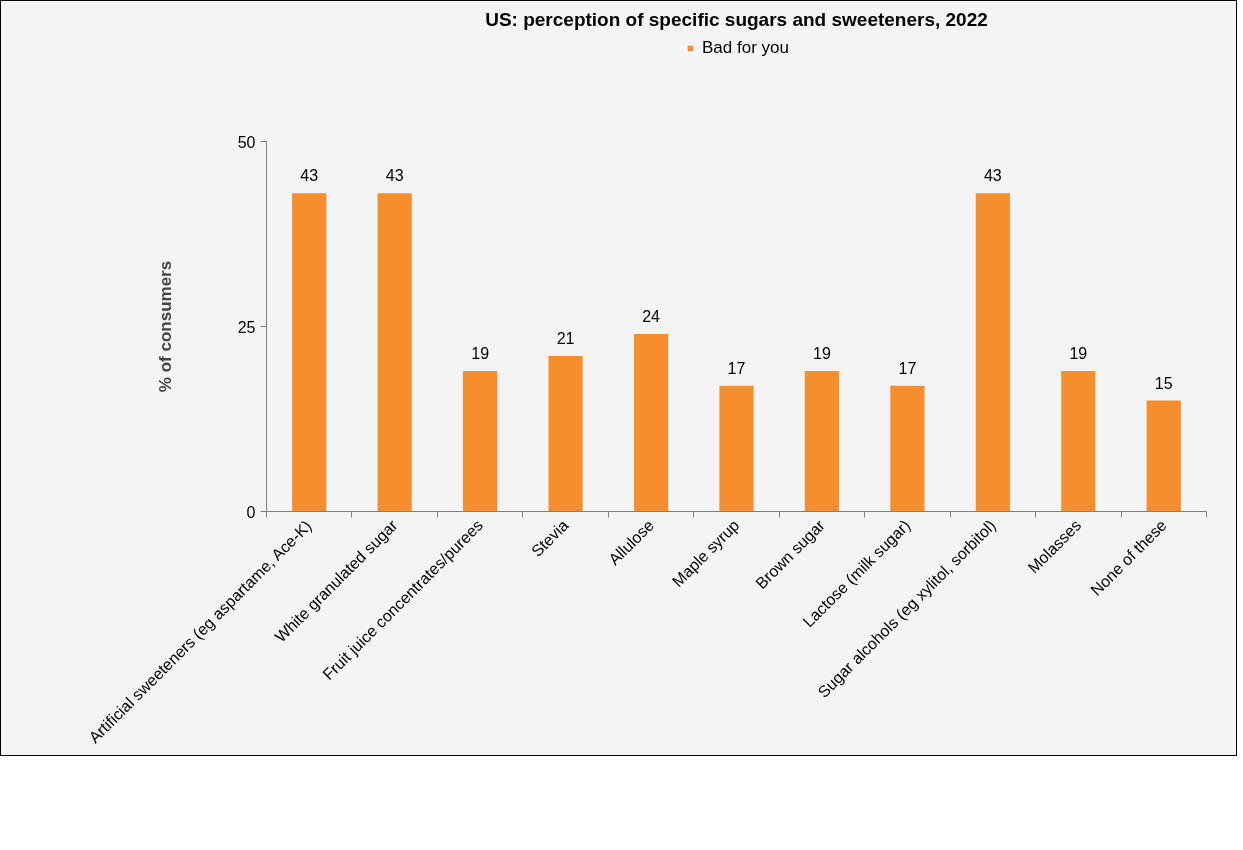 The width and height of the screenshot is (1243, 850). I want to click on data-label: 15, so click(1163, 383).